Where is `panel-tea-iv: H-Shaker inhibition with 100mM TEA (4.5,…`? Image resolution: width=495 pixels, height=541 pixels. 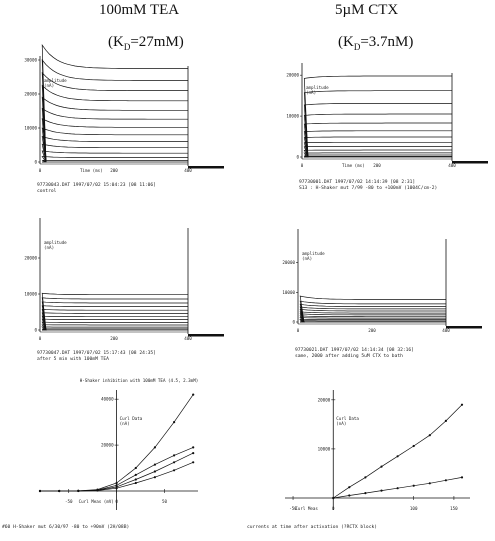 panel-tea-iv: H-Shaker inhibition with 100mM TEA (4.5,… is located at coordinates (100, 454).